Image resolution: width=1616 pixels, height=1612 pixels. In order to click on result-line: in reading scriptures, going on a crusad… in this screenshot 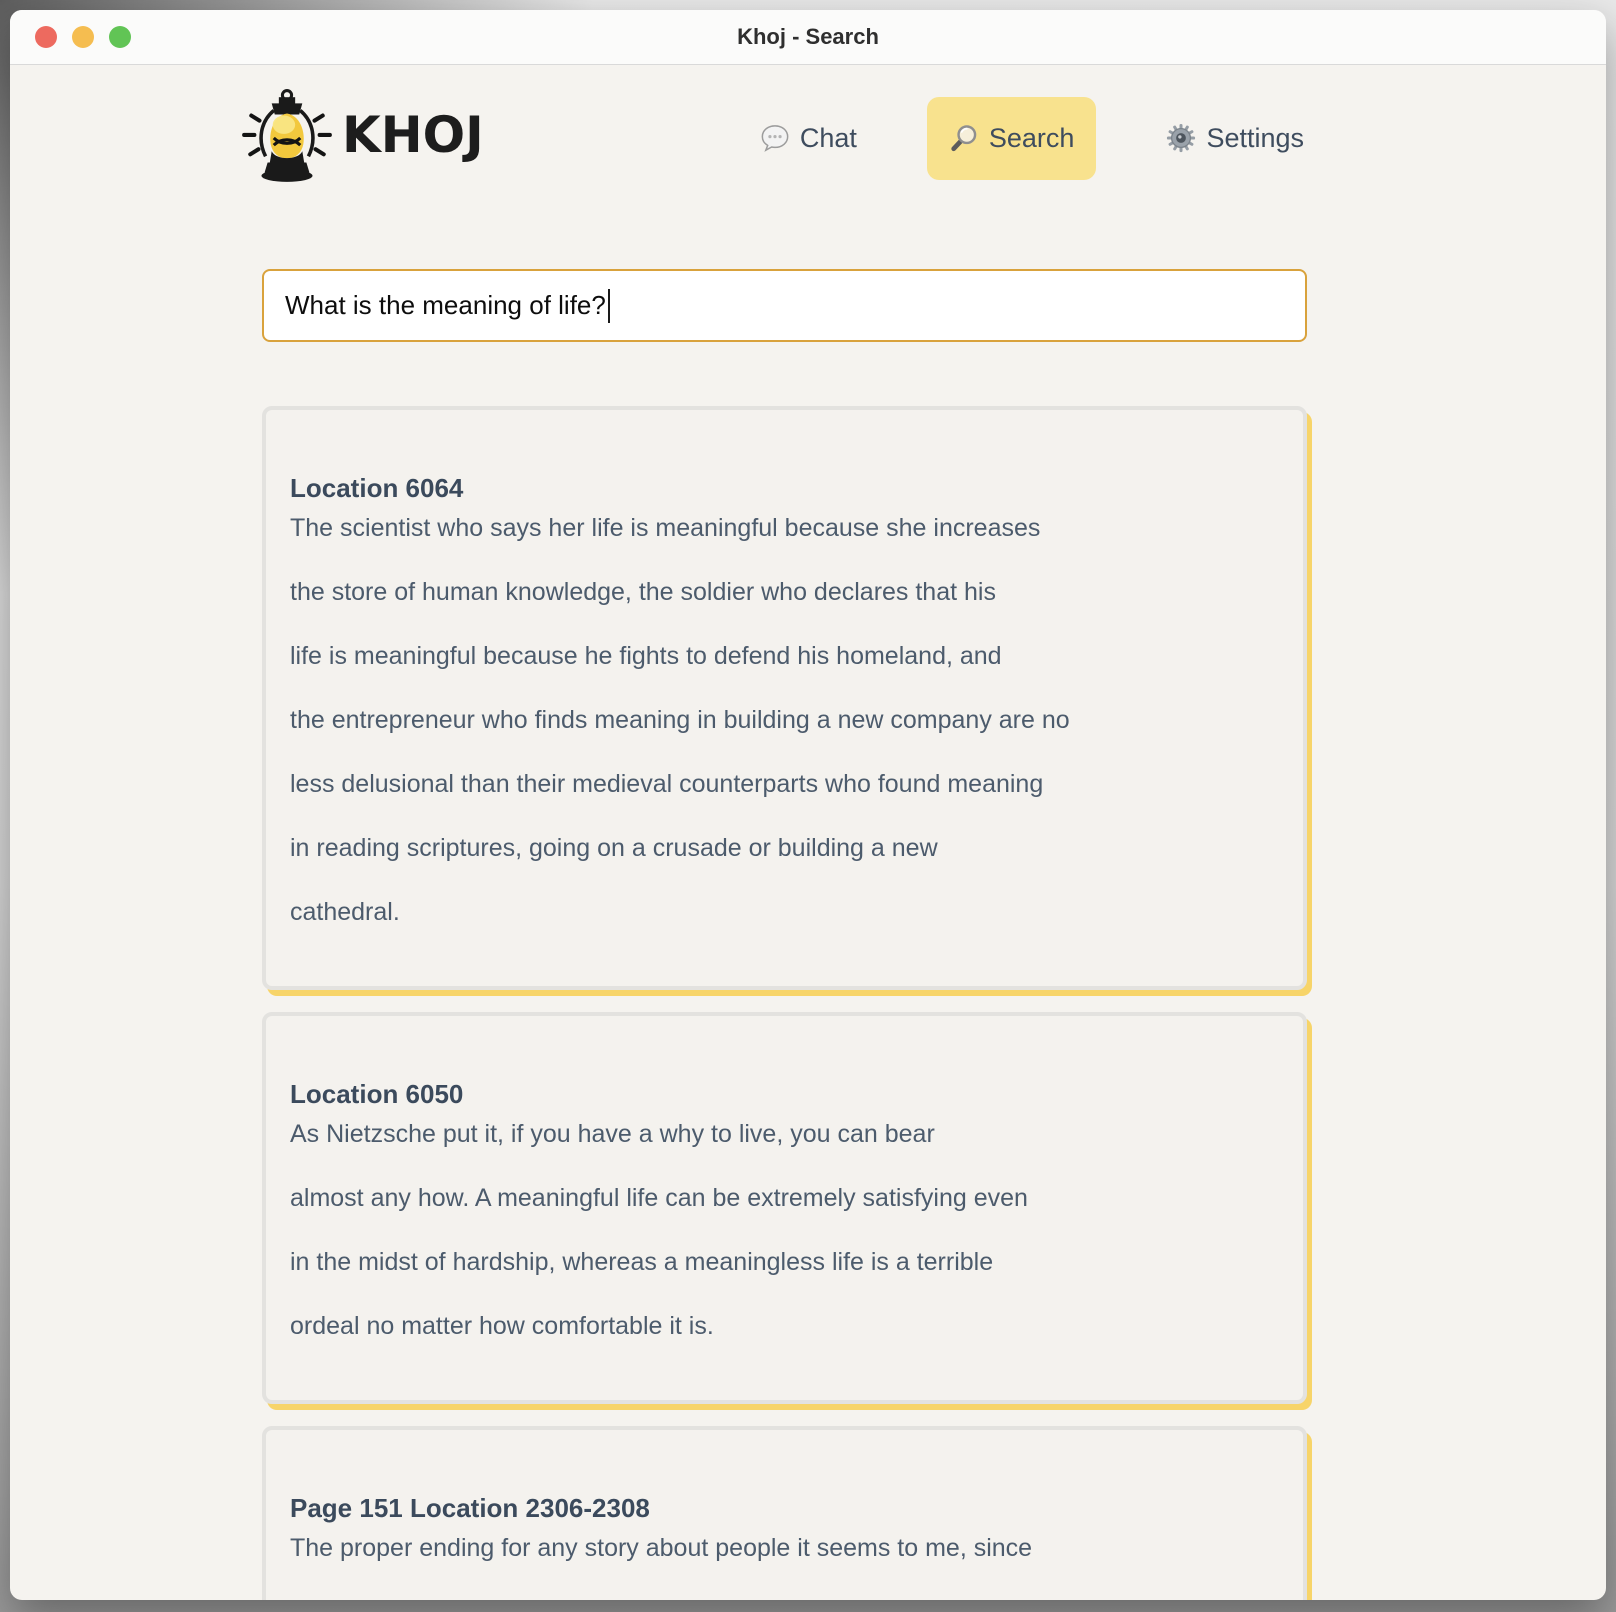, I will do `click(614, 848)`.